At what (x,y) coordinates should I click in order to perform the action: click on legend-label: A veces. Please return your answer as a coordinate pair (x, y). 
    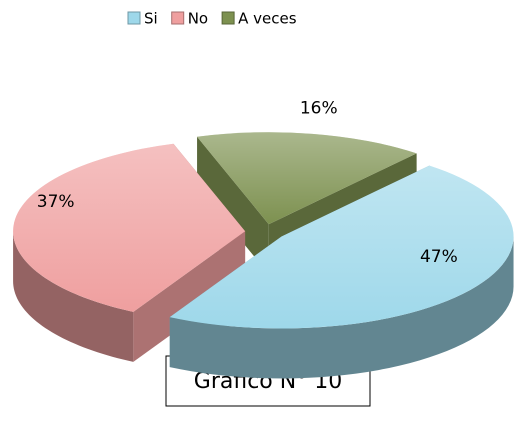
    Looking at the image, I should click on (267, 19).